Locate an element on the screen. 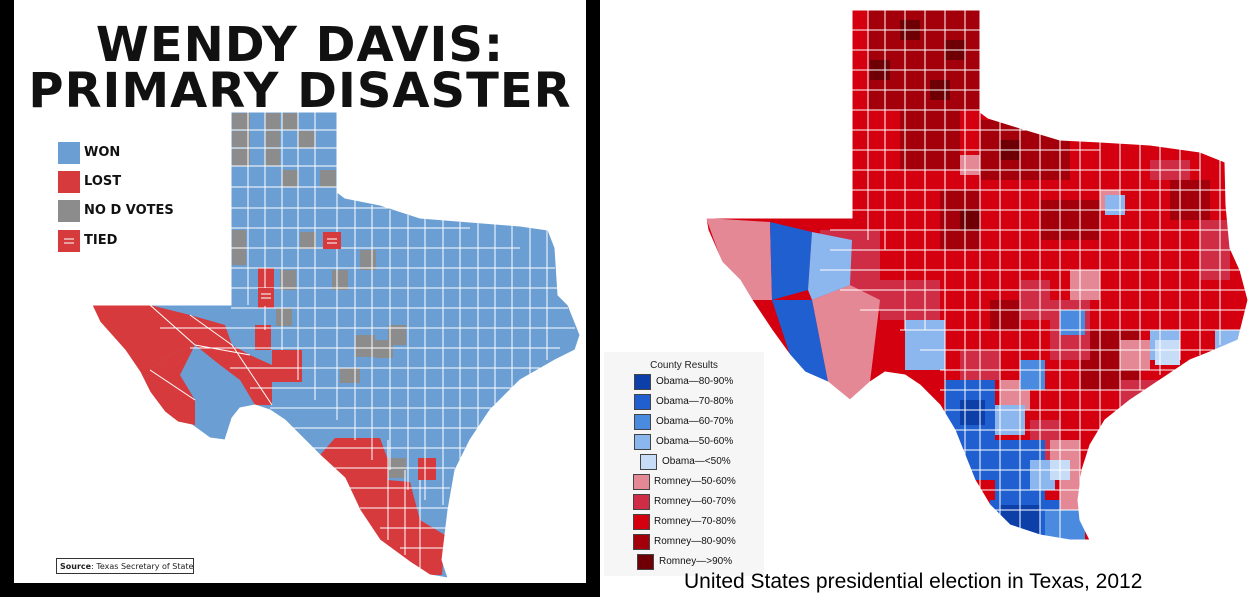 Image resolution: width=1256 pixels, height=597 pixels. legend-item-romney-over-90: Romney—>90% is located at coordinates (684, 564).